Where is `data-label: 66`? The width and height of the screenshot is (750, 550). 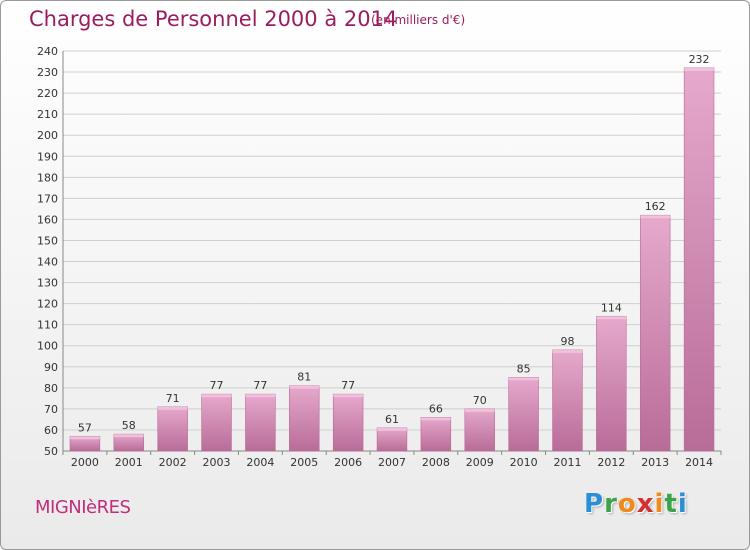
data-label: 66 is located at coordinates (436, 408).